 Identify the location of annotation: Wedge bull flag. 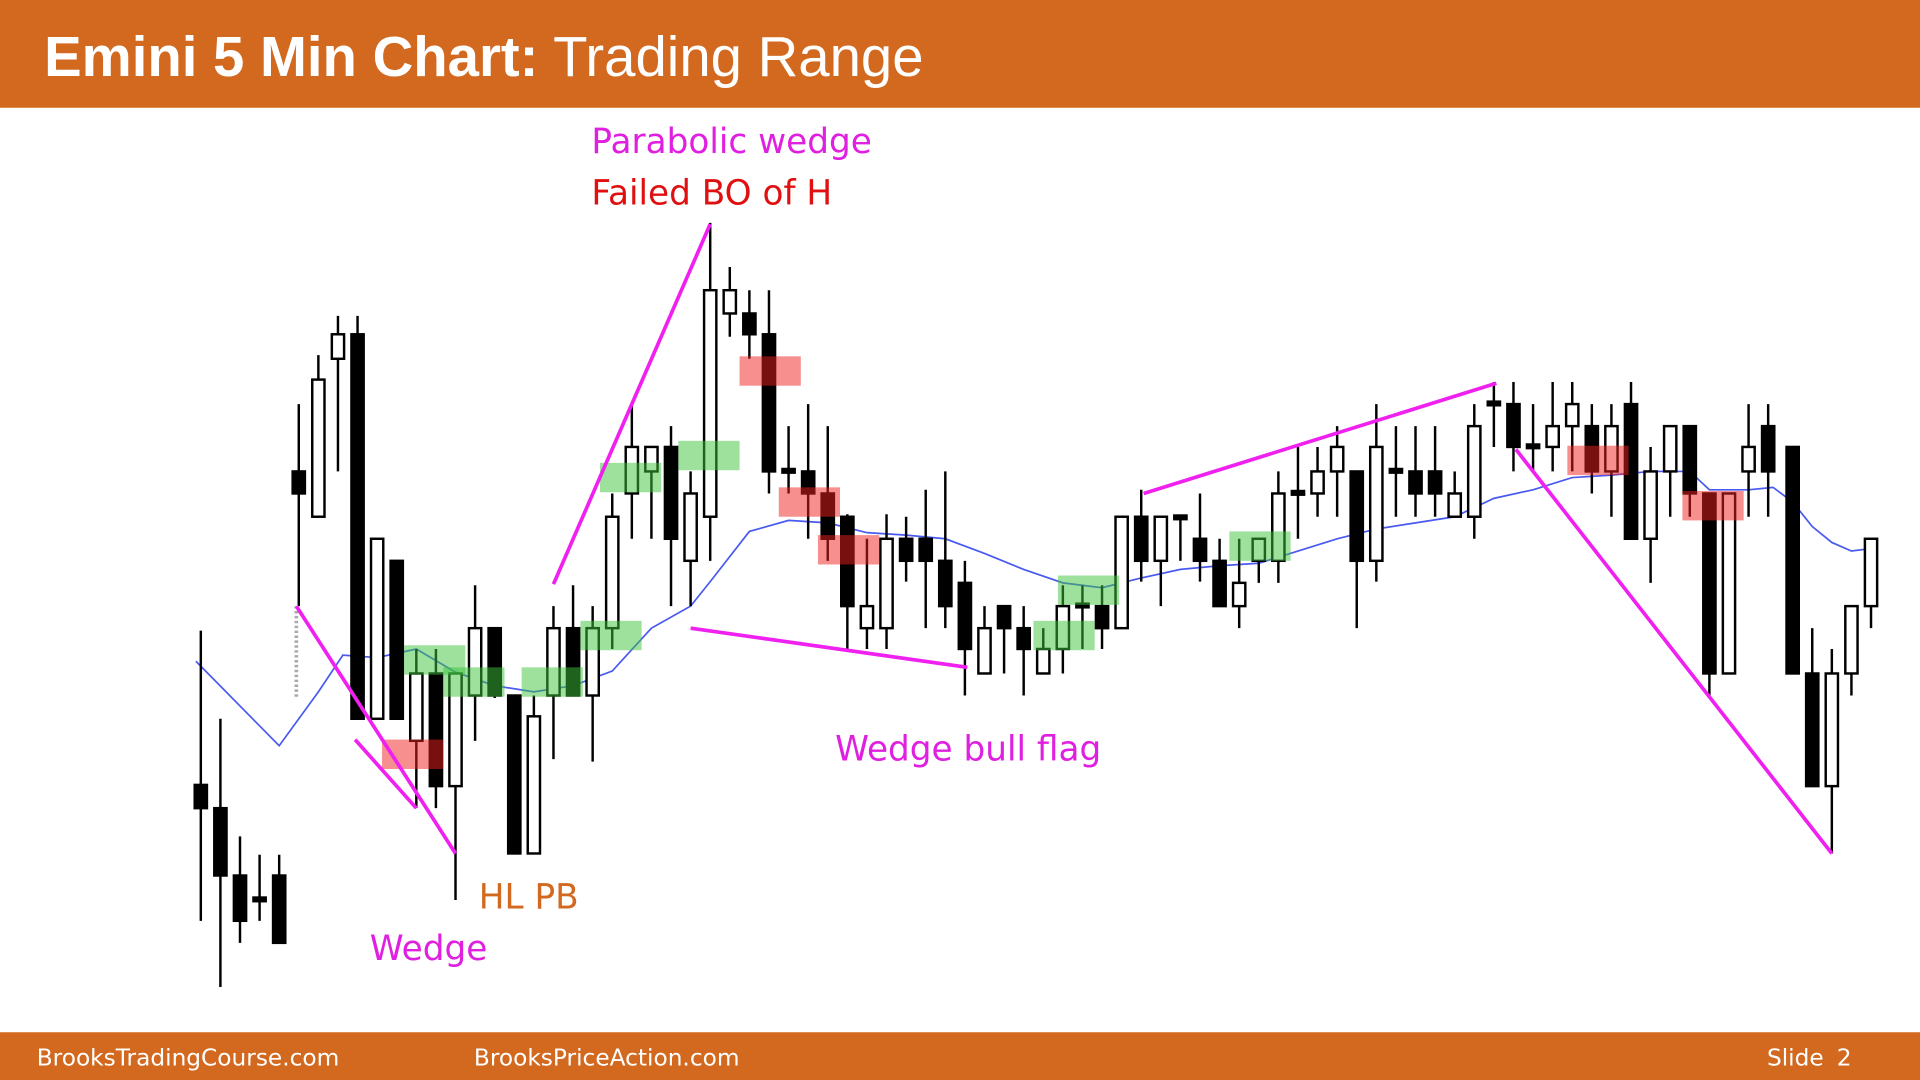
(968, 749).